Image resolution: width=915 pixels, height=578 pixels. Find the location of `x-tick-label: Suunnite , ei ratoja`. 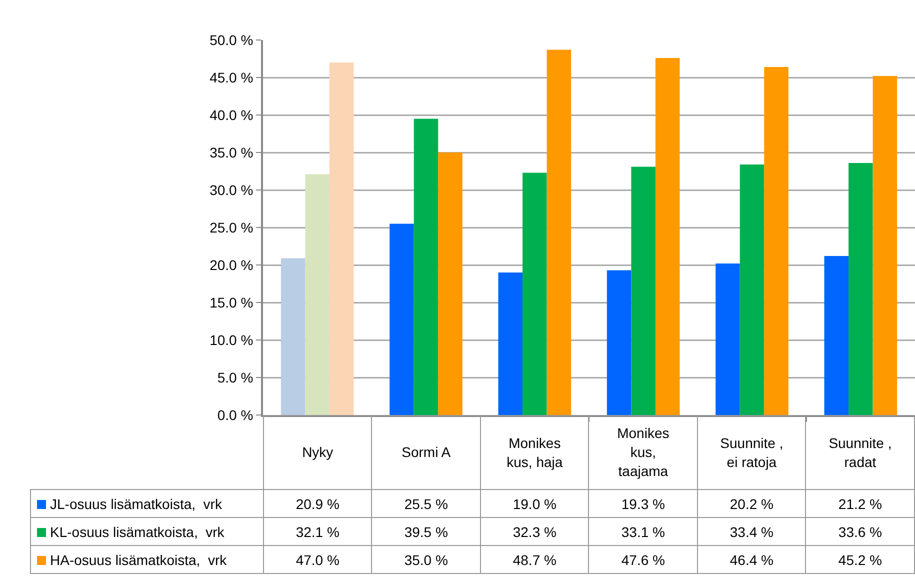

x-tick-label: Suunnite , ei ratoja is located at coordinates (752, 453).